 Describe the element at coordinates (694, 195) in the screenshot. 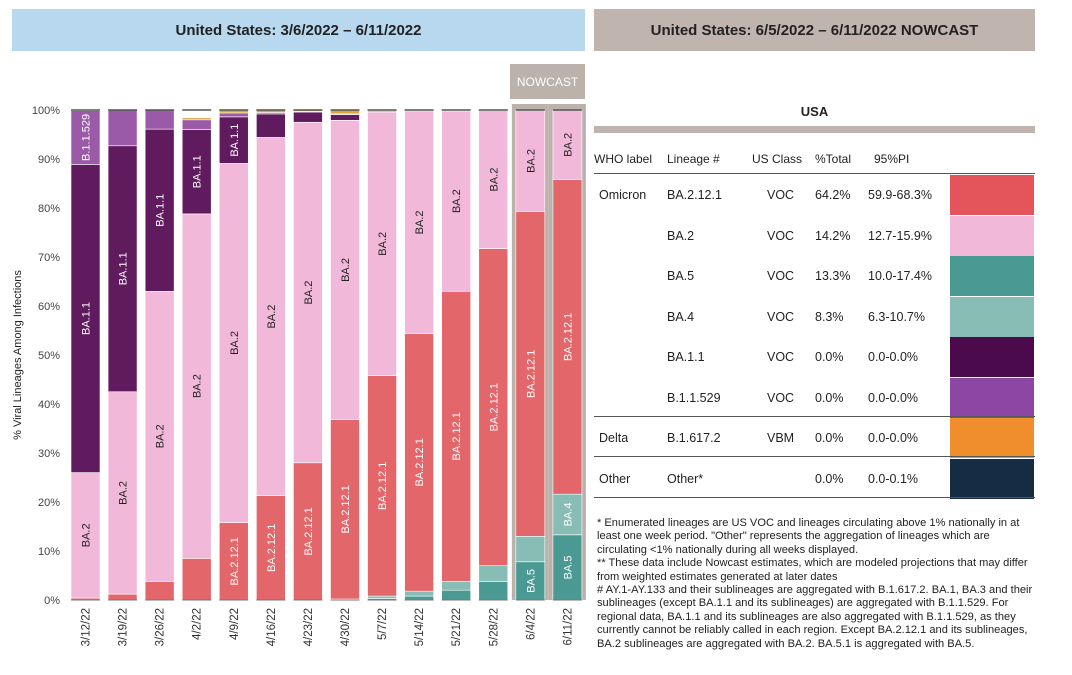

I see `row-lineage: BA.2.12.1` at that location.